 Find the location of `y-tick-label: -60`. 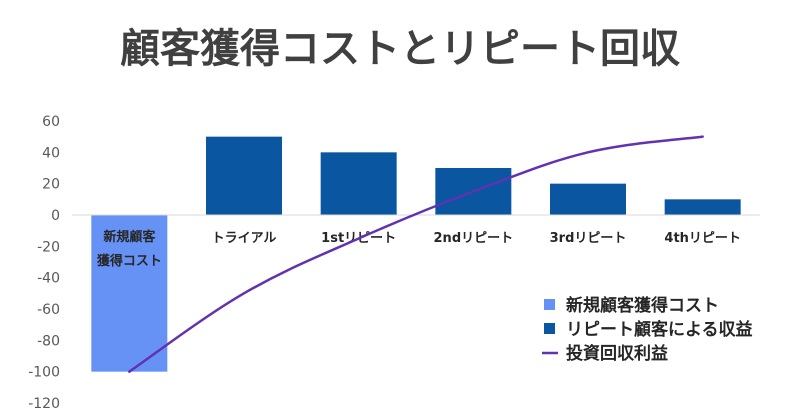

y-tick-label: -60 is located at coordinates (48, 310).